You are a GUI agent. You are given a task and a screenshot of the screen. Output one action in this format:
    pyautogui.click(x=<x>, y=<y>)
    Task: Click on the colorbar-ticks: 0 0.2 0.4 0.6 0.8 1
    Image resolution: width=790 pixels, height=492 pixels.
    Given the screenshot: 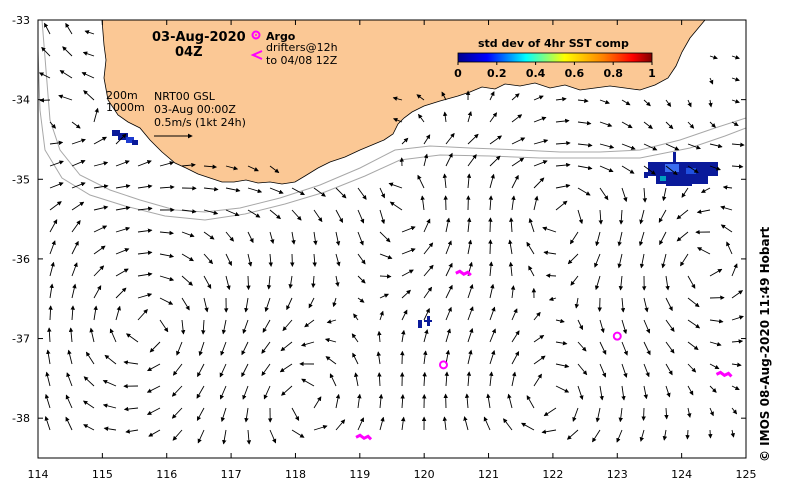 What is the action you would take?
    pyautogui.click(x=555, y=71)
    